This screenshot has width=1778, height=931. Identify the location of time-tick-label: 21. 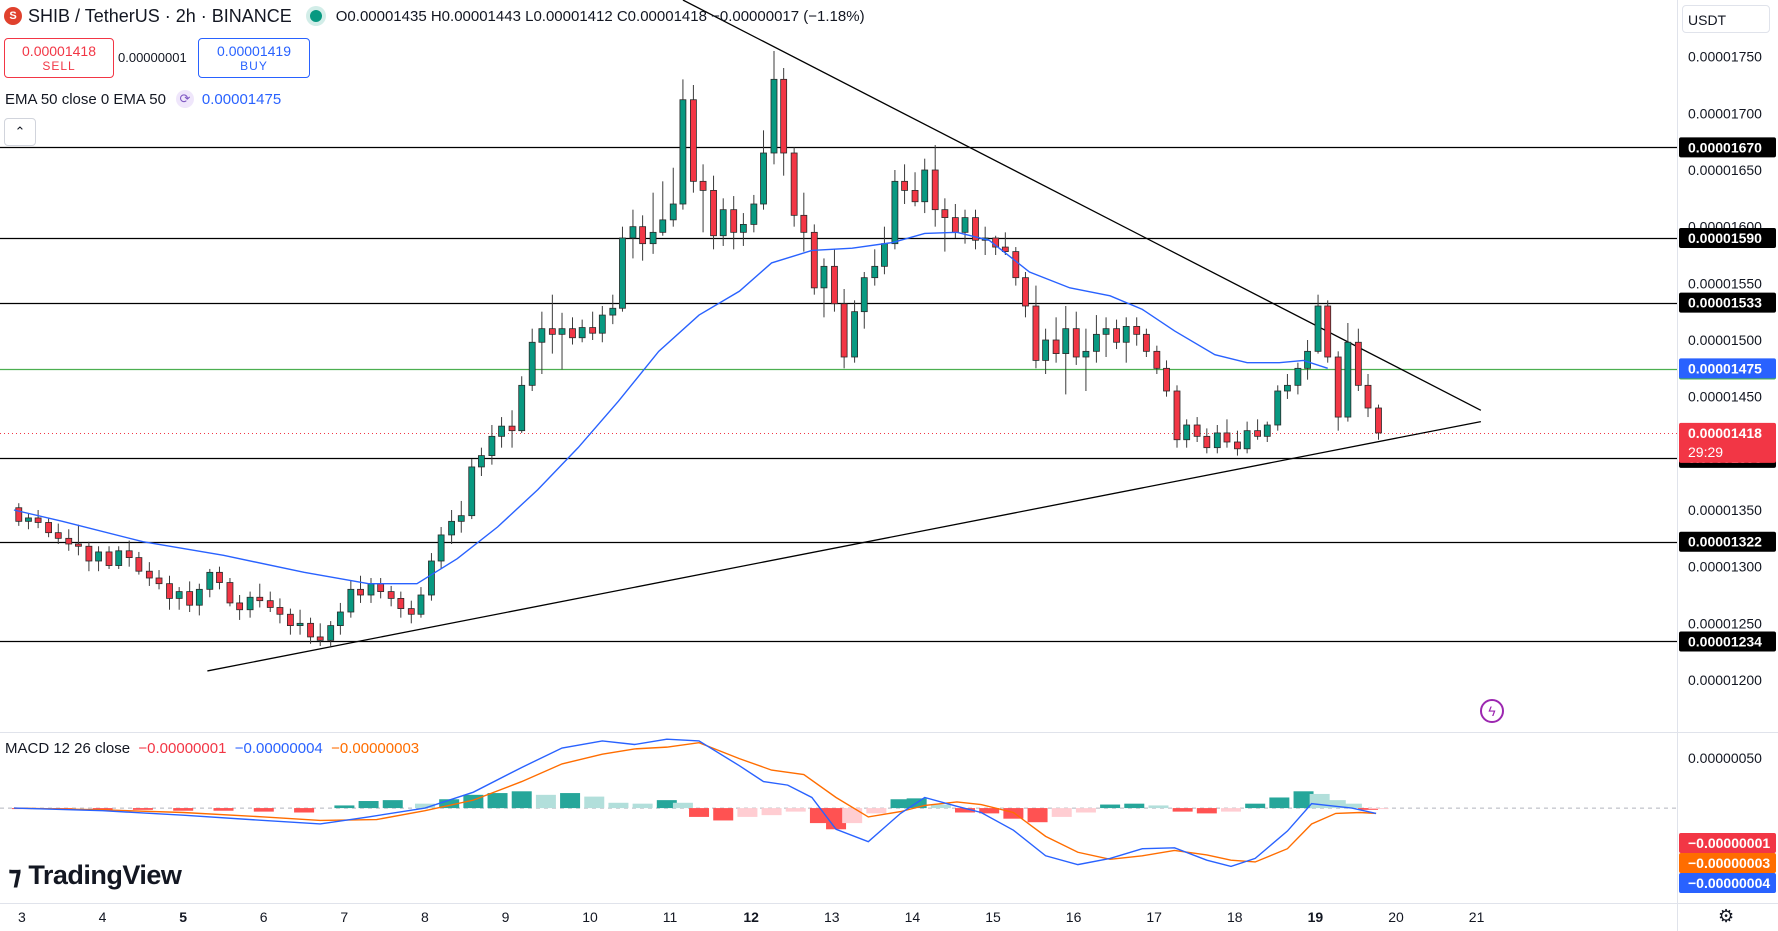
(1477, 917).